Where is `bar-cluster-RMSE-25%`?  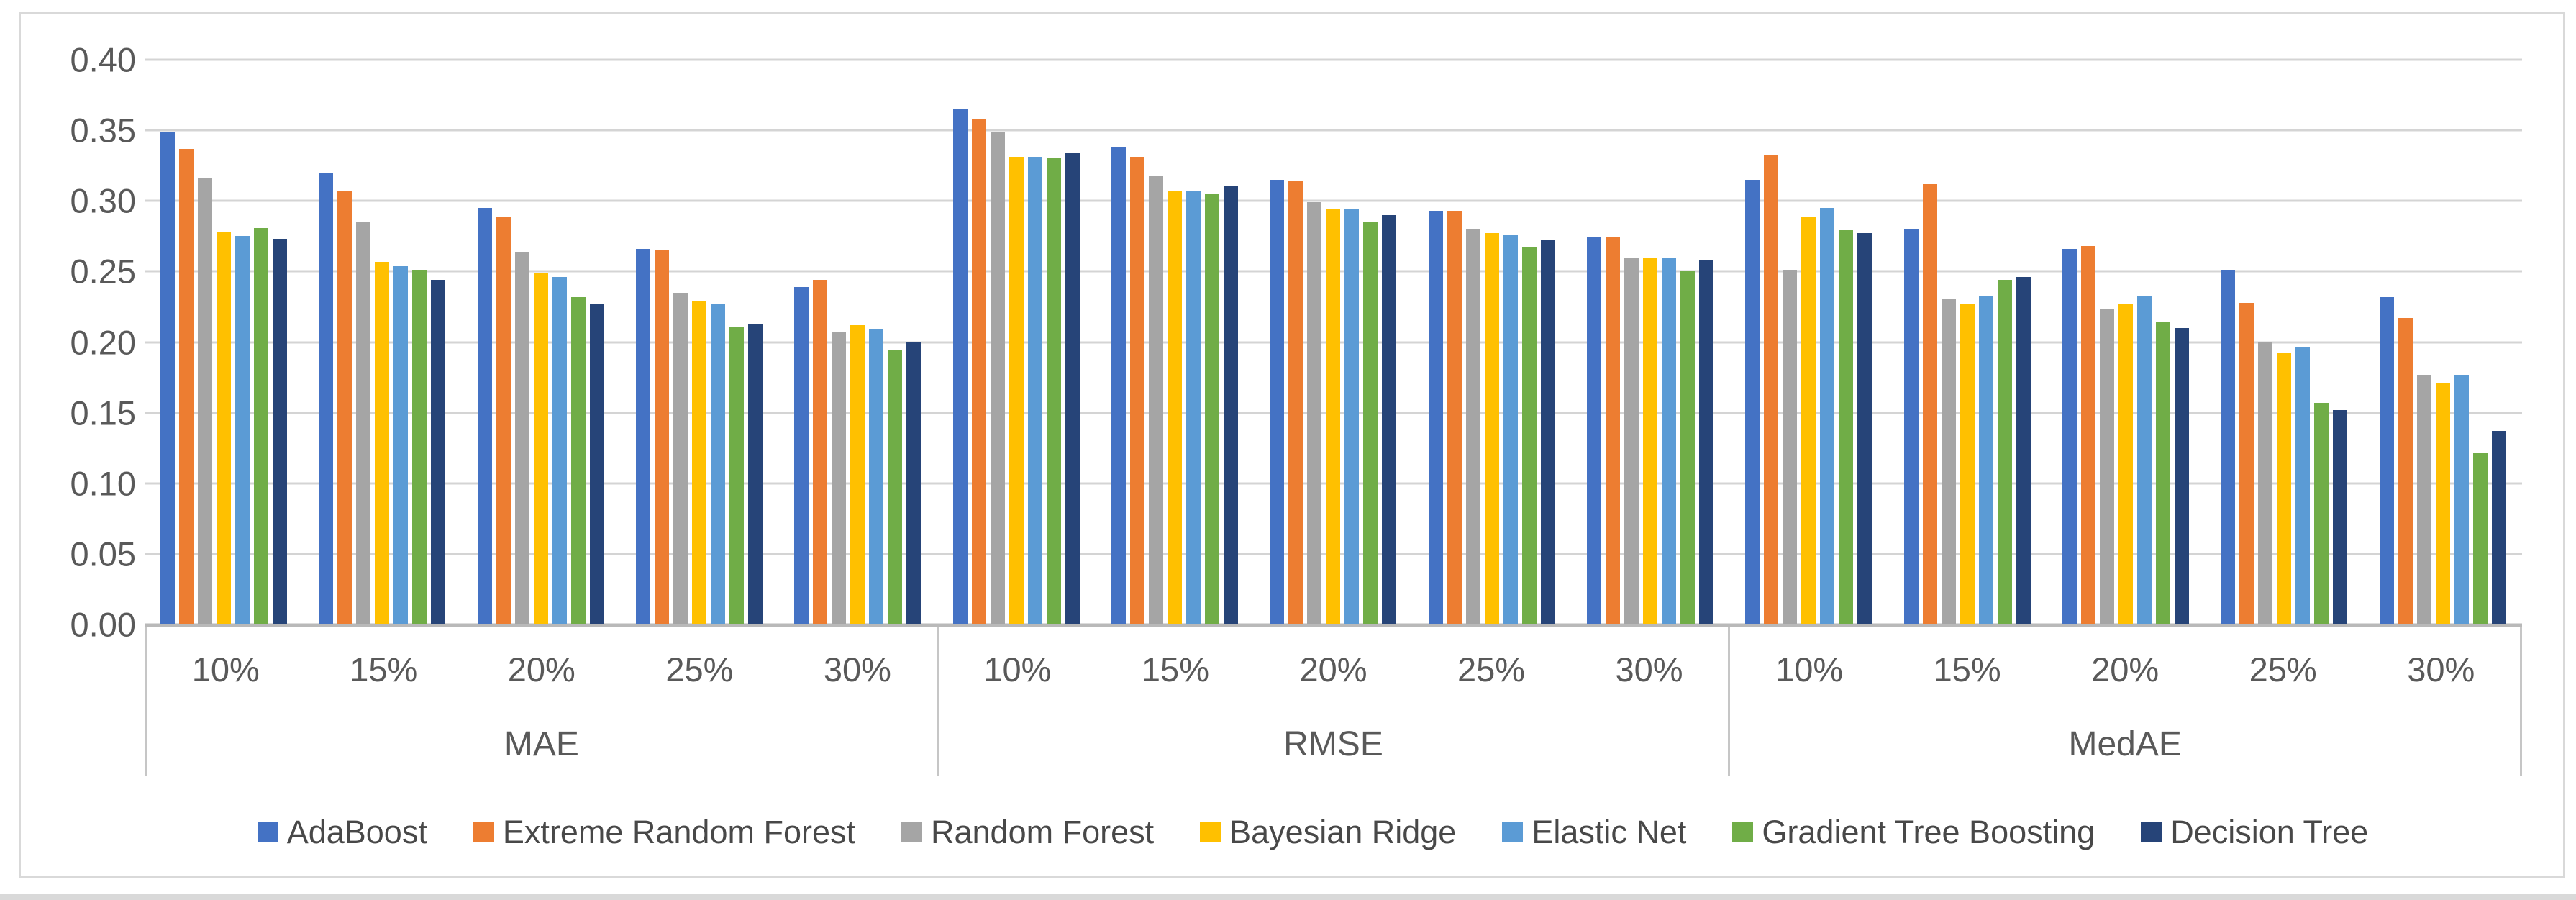 bar-cluster-RMSE-25% is located at coordinates (1492, 342).